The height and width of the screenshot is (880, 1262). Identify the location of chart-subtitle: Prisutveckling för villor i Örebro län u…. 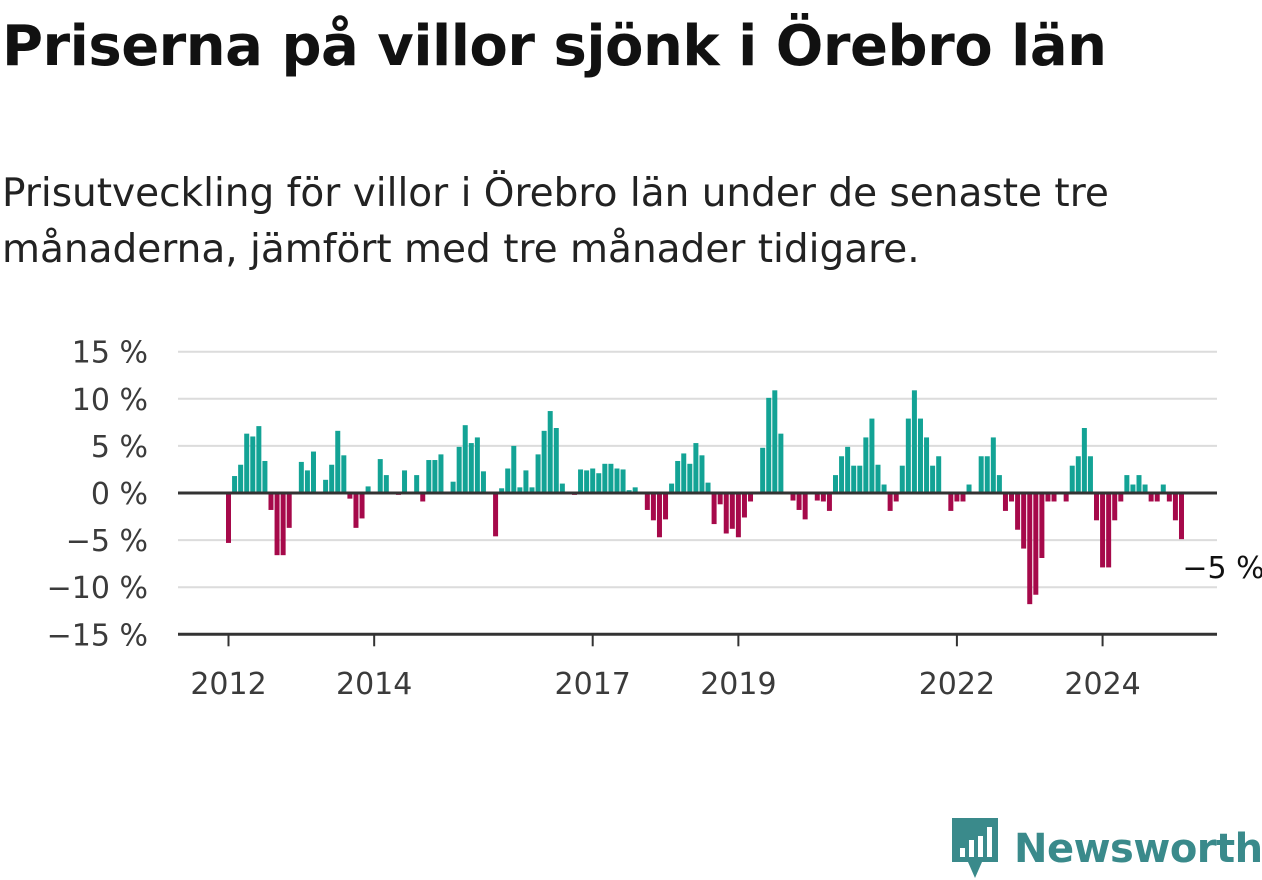
(555, 221).